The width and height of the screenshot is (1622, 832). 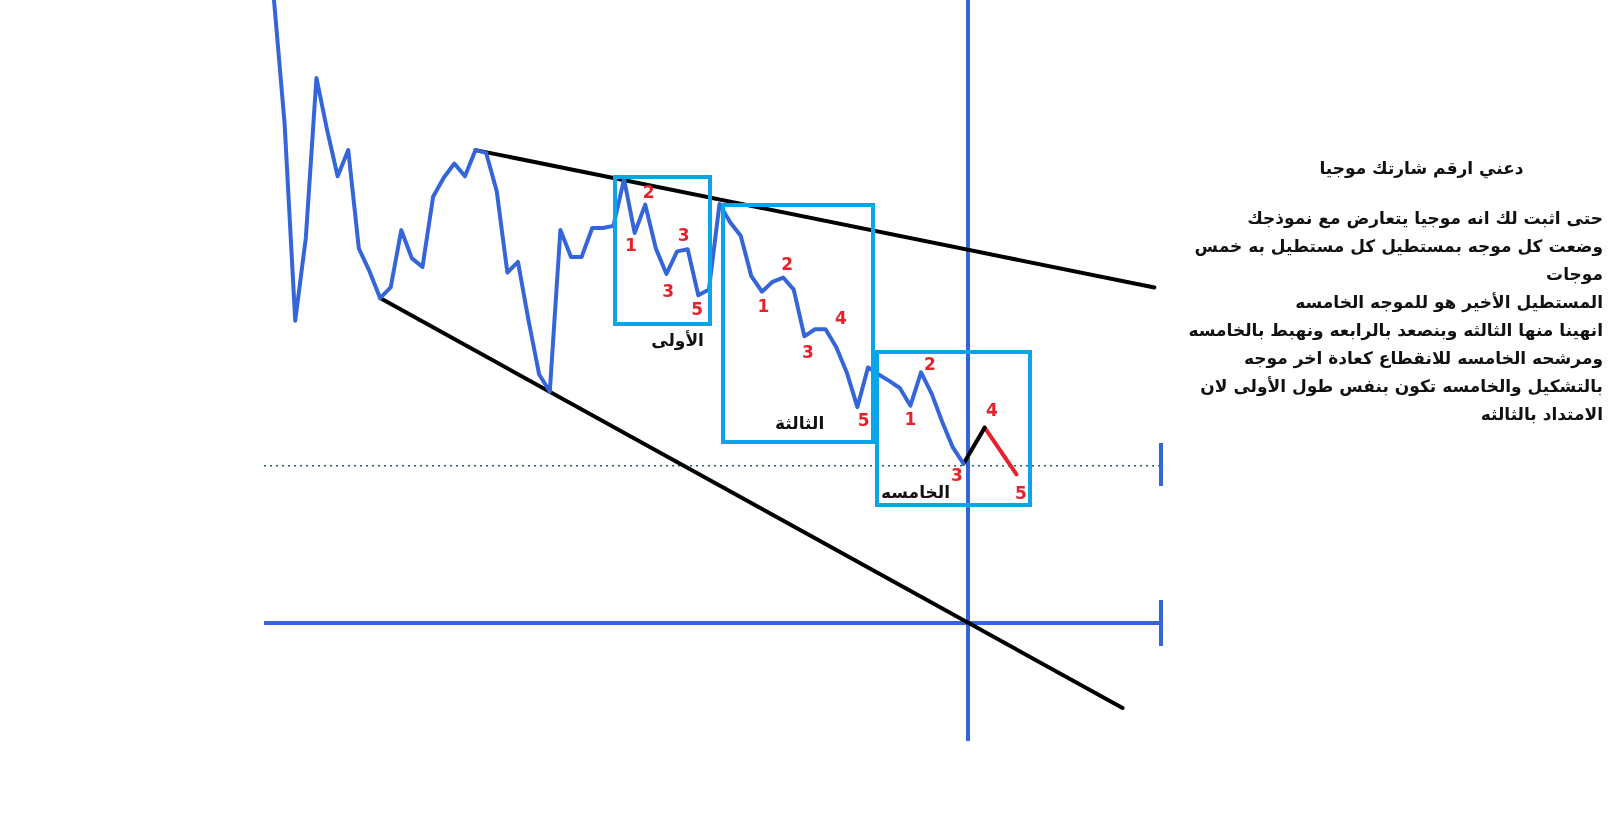 I want to click on annotation: الثالثة, so click(x=800, y=422).